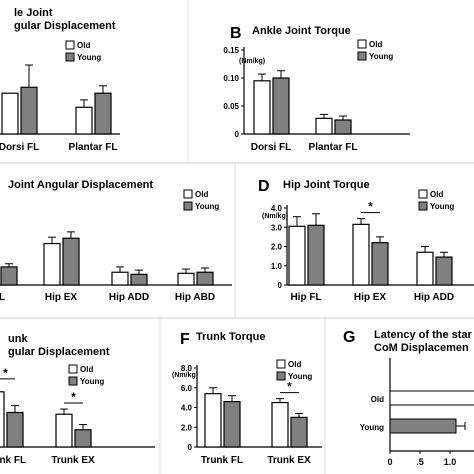 The image size is (474, 474). I want to click on panel-letter: B, so click(236, 33).